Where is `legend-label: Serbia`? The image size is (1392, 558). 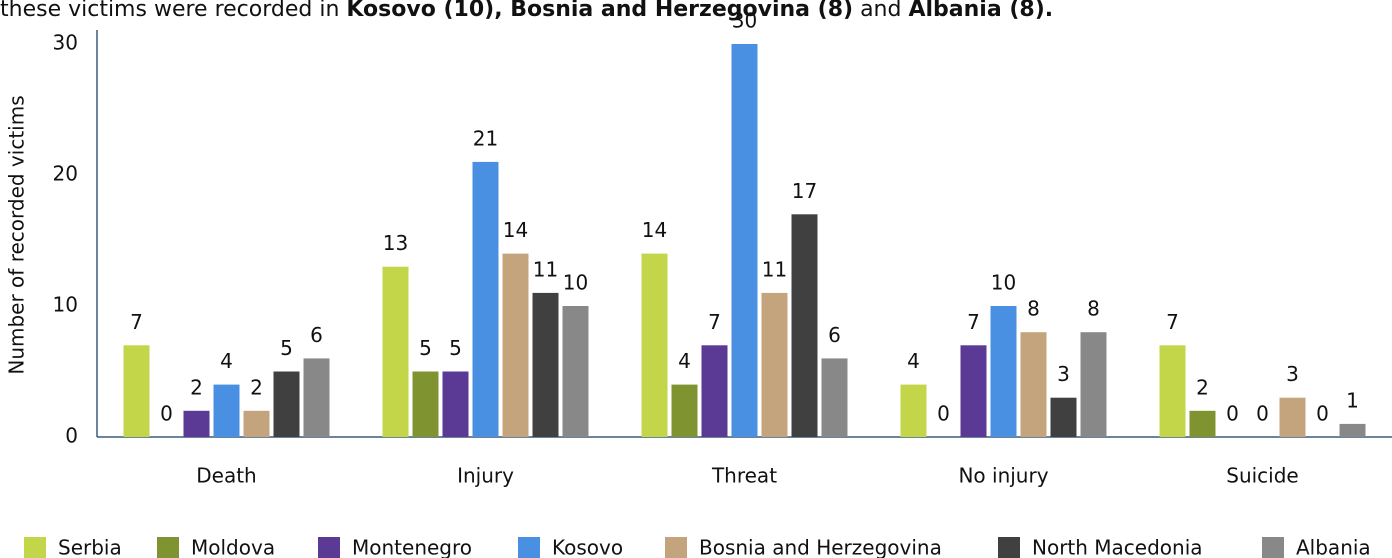 legend-label: Serbia is located at coordinates (90, 547).